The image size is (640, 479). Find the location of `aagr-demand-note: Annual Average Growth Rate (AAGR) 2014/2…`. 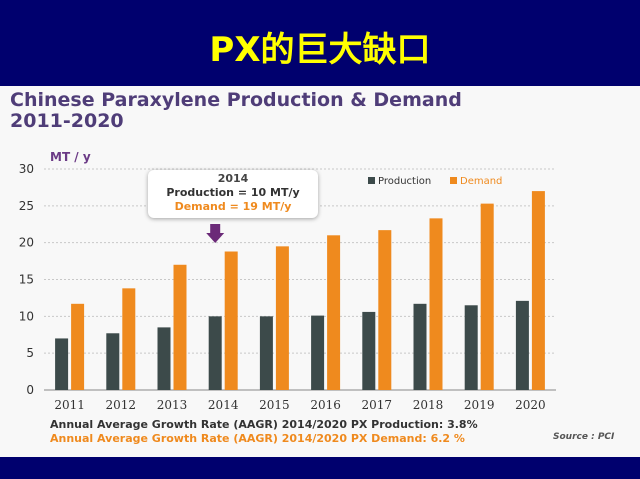

aagr-demand-note: Annual Average Growth Rate (AAGR) 2014/2… is located at coordinates (257, 438).